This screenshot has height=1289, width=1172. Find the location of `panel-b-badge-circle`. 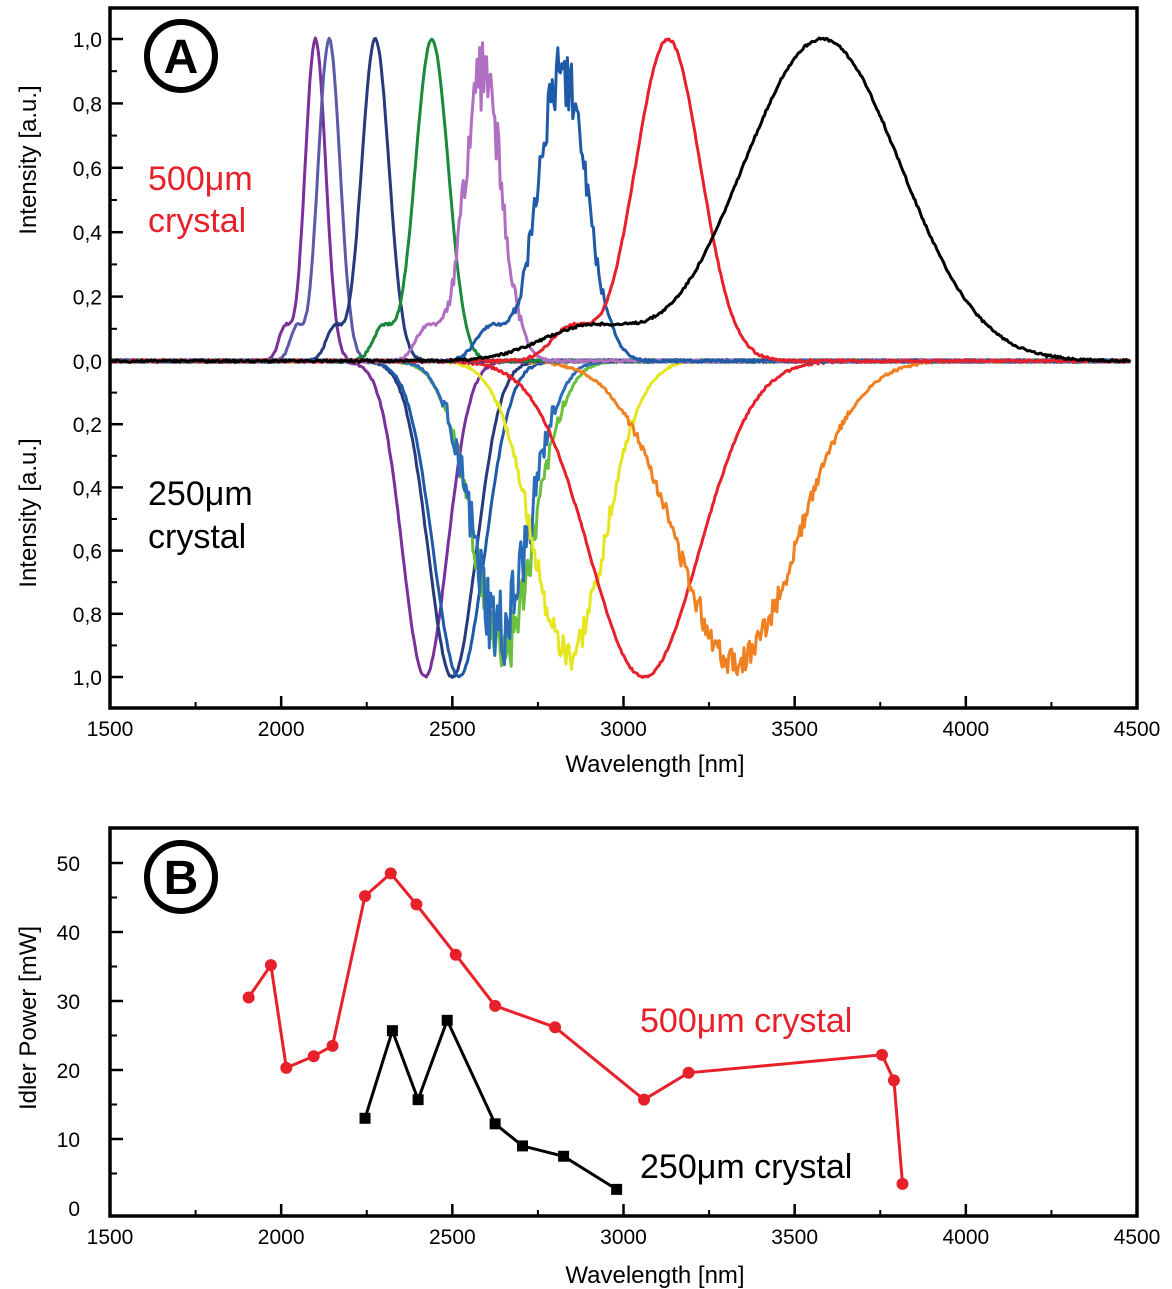

panel-b-badge-circle is located at coordinates (181, 877).